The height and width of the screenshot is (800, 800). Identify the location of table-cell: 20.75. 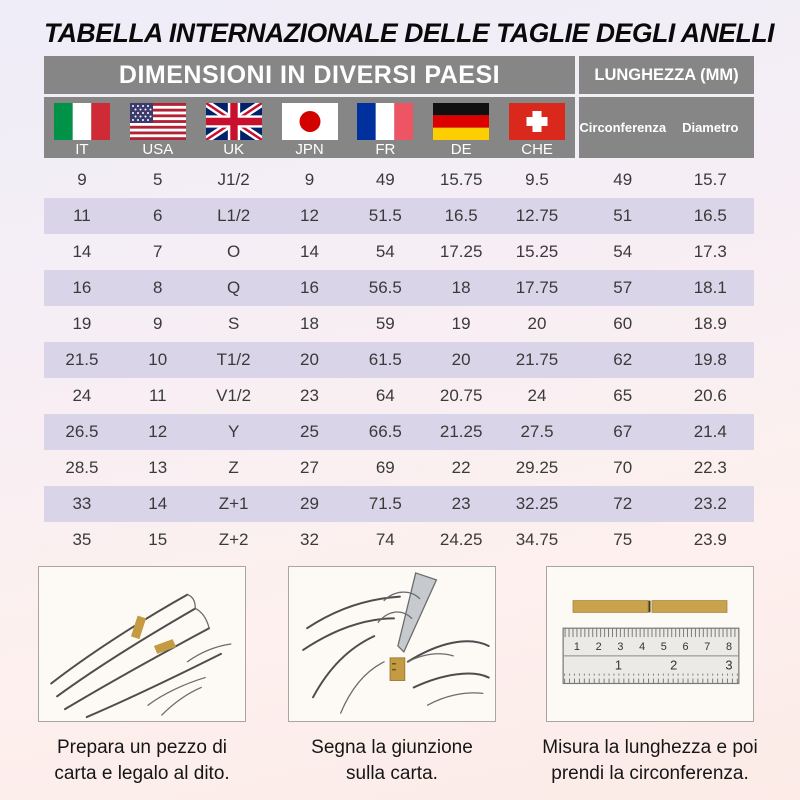
(461, 395).